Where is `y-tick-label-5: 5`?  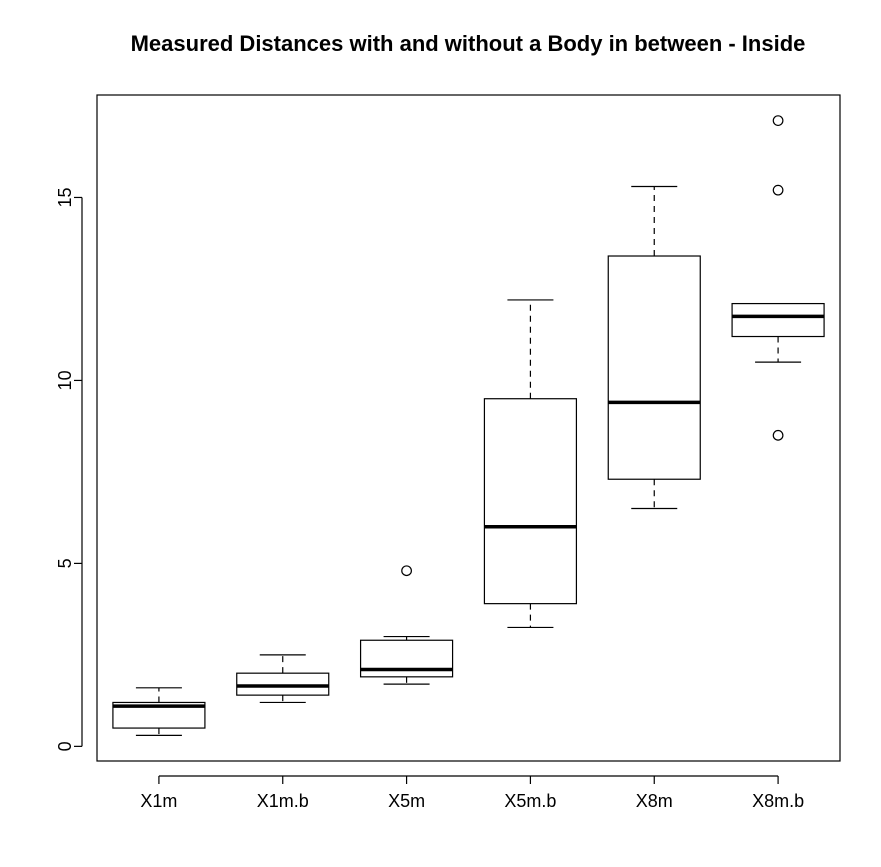
y-tick-label-5: 5 is located at coordinates (65, 563).